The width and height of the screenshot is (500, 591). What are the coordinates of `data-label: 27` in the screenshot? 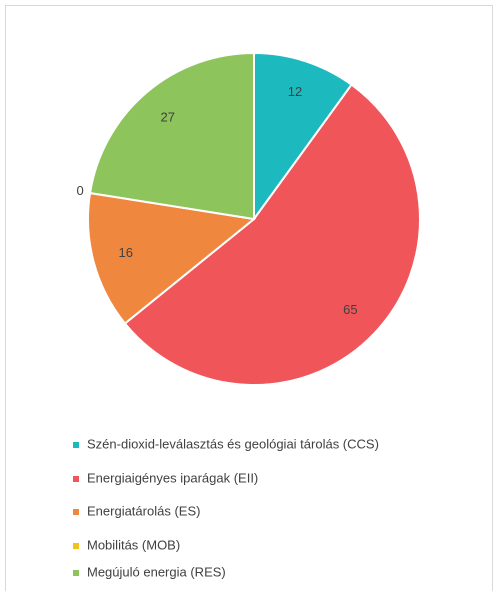 It's located at (168, 116).